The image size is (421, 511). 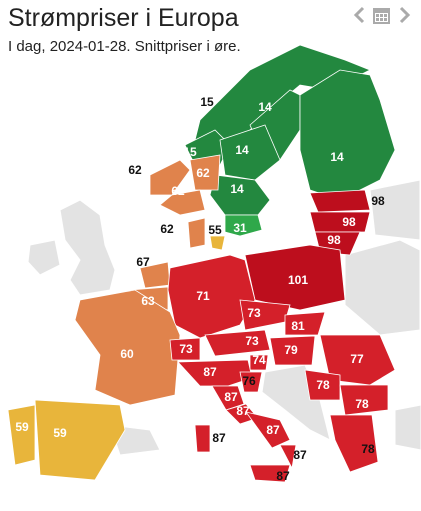 What do you see at coordinates (240, 228) in the screenshot?
I see `price-label: 31` at bounding box center [240, 228].